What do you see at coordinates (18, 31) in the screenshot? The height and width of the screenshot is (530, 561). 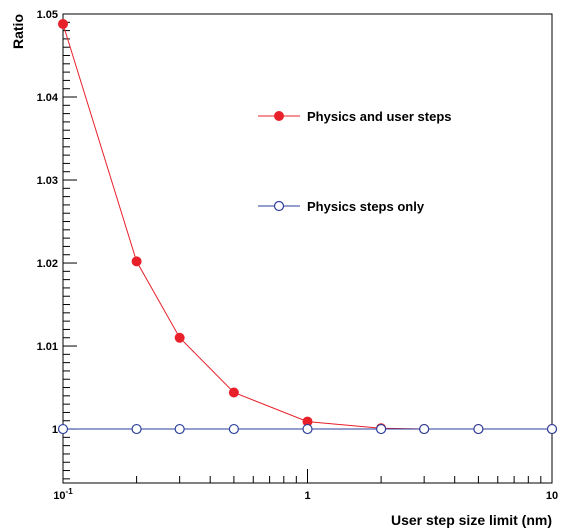 I see `y-axis-title: Ratio` at bounding box center [18, 31].